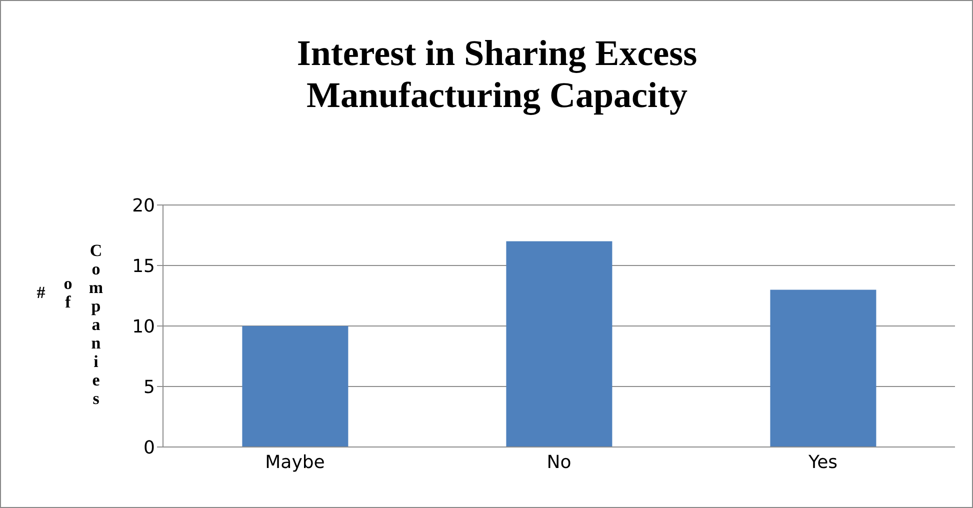 This screenshot has height=508, width=973. Describe the element at coordinates (822, 462) in the screenshot. I see `x-tick-label: Yes` at that location.